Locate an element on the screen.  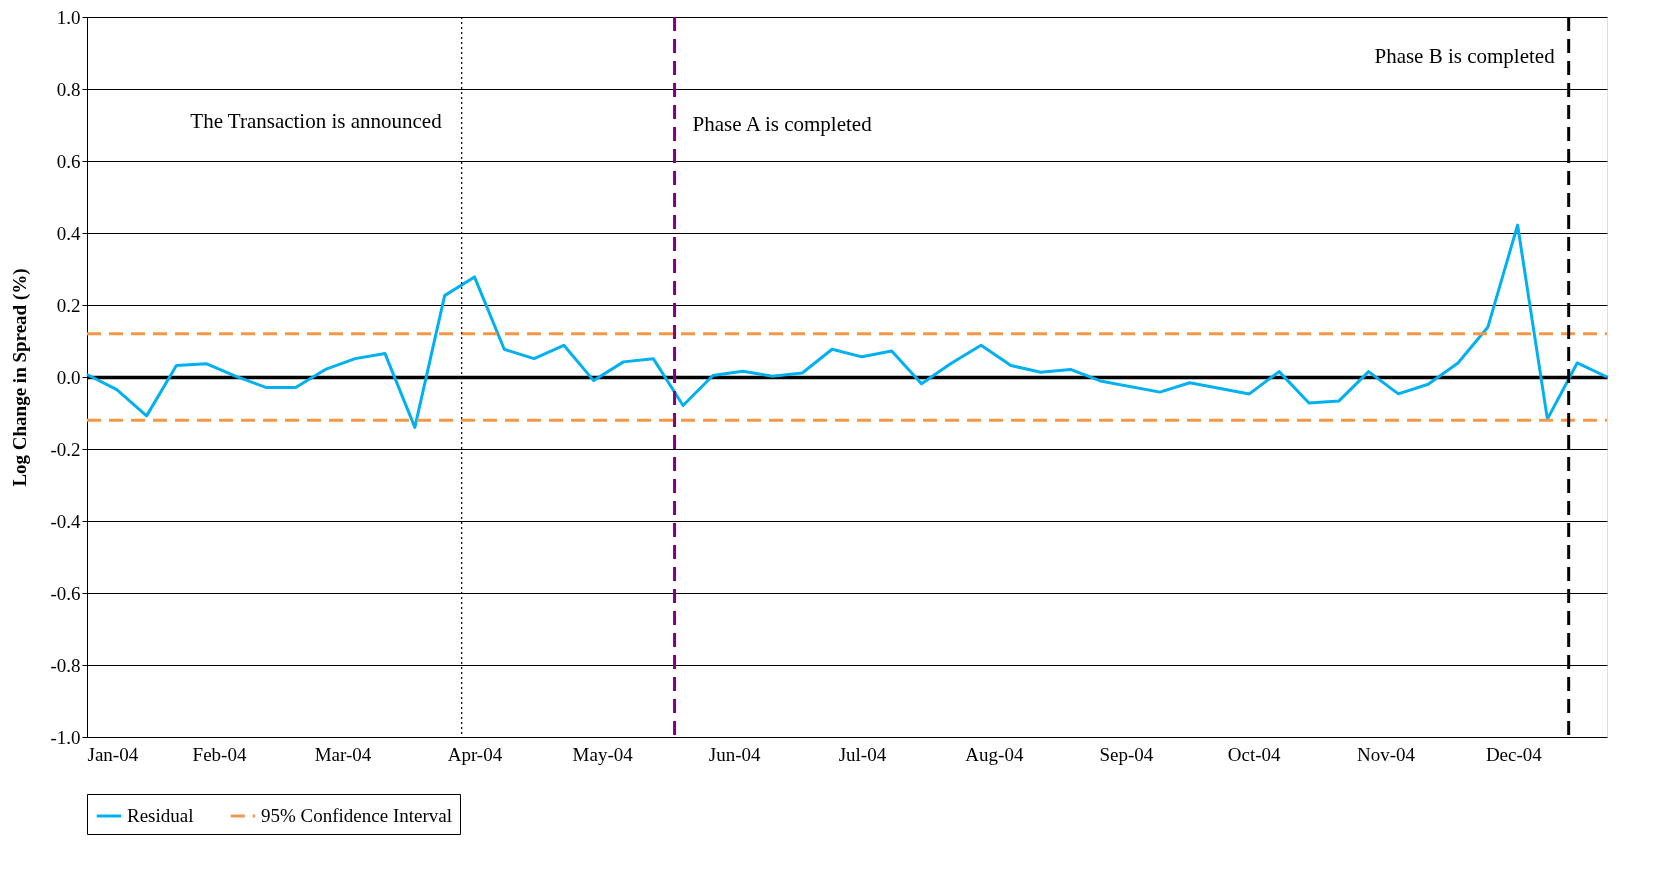
y-tick-label: -0.6 is located at coordinates (65, 593).